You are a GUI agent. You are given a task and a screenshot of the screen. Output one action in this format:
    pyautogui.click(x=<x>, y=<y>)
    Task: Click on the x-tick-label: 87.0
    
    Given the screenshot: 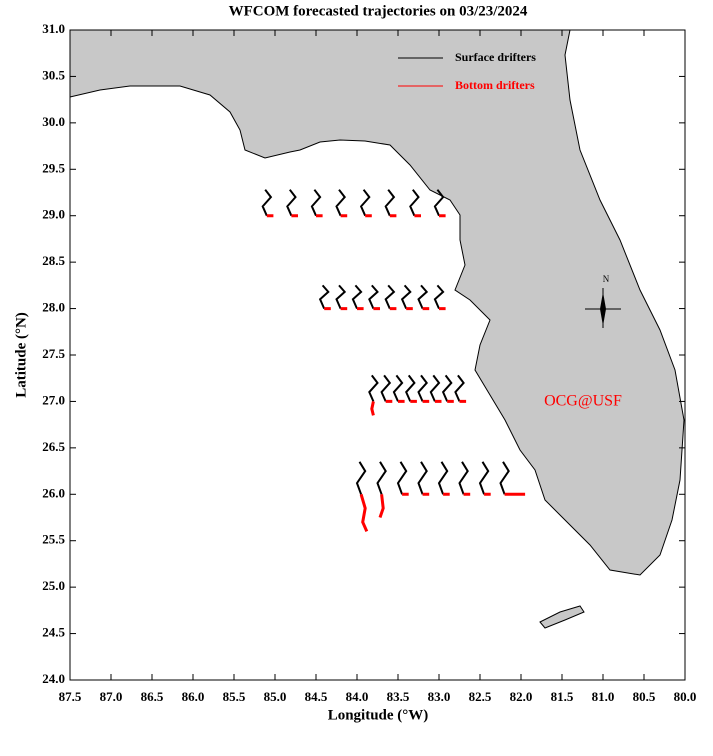 What is the action you would take?
    pyautogui.click(x=111, y=696)
    